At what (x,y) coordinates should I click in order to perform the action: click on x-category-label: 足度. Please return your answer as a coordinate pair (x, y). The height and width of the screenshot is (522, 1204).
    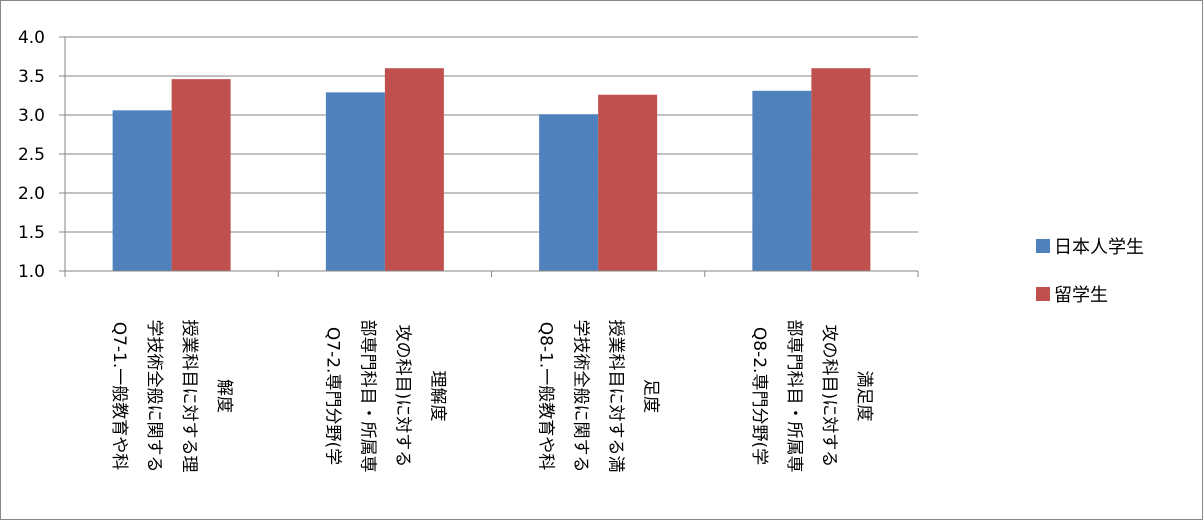
    Looking at the image, I should click on (651, 396).